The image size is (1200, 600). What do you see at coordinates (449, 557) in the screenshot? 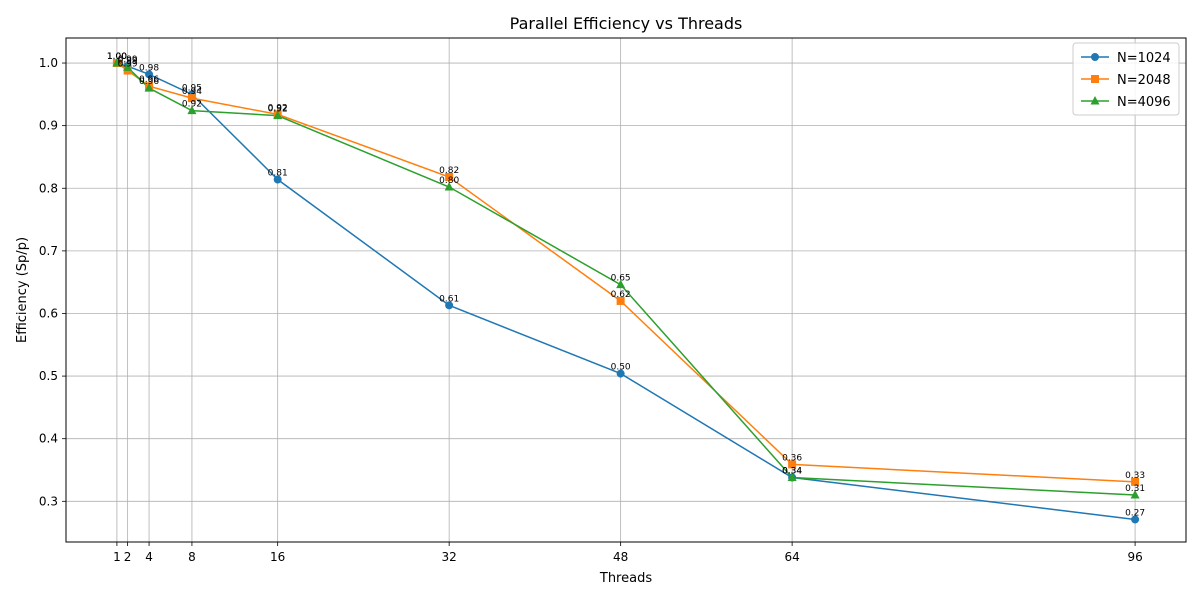
I see `x-tick-label: 32` at bounding box center [449, 557].